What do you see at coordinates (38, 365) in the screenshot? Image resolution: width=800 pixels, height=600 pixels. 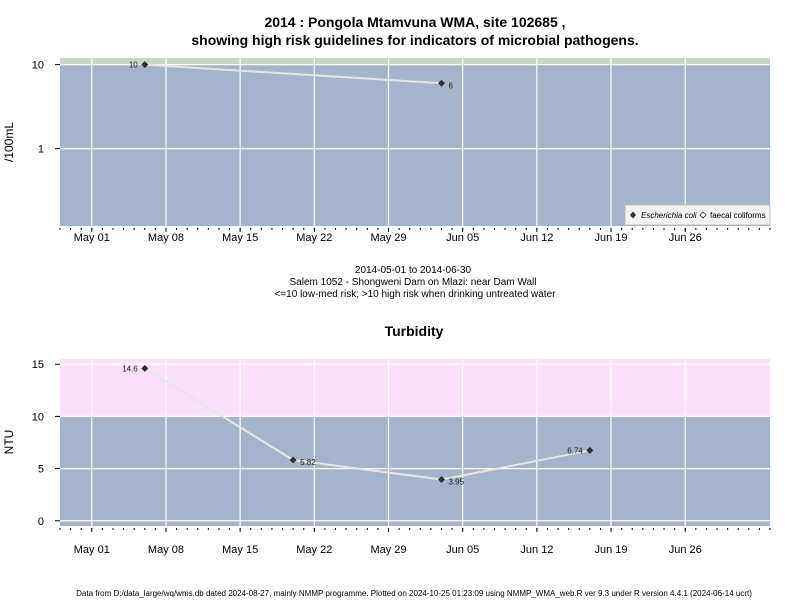 I see `y-tick-label: 15` at bounding box center [38, 365].